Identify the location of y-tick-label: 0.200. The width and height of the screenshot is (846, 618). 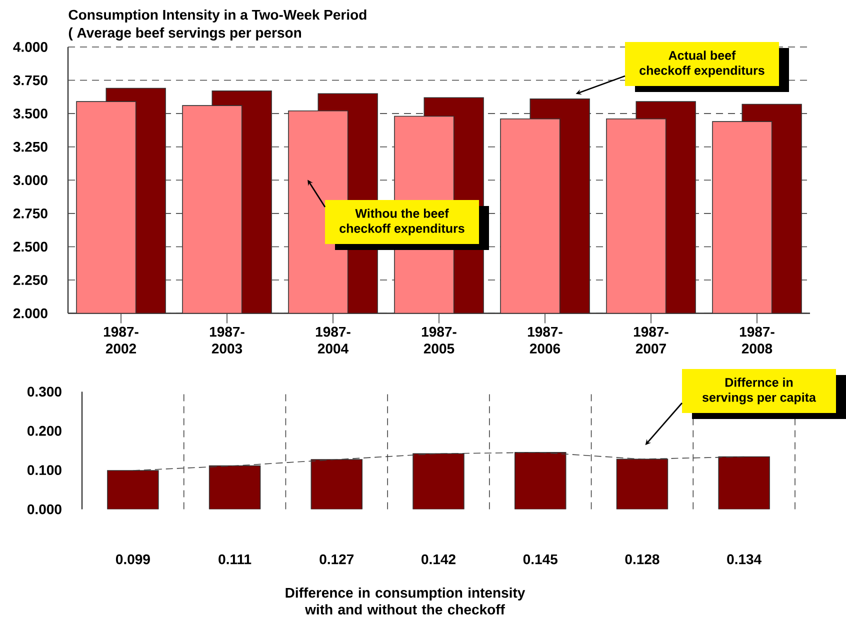
(44, 431).